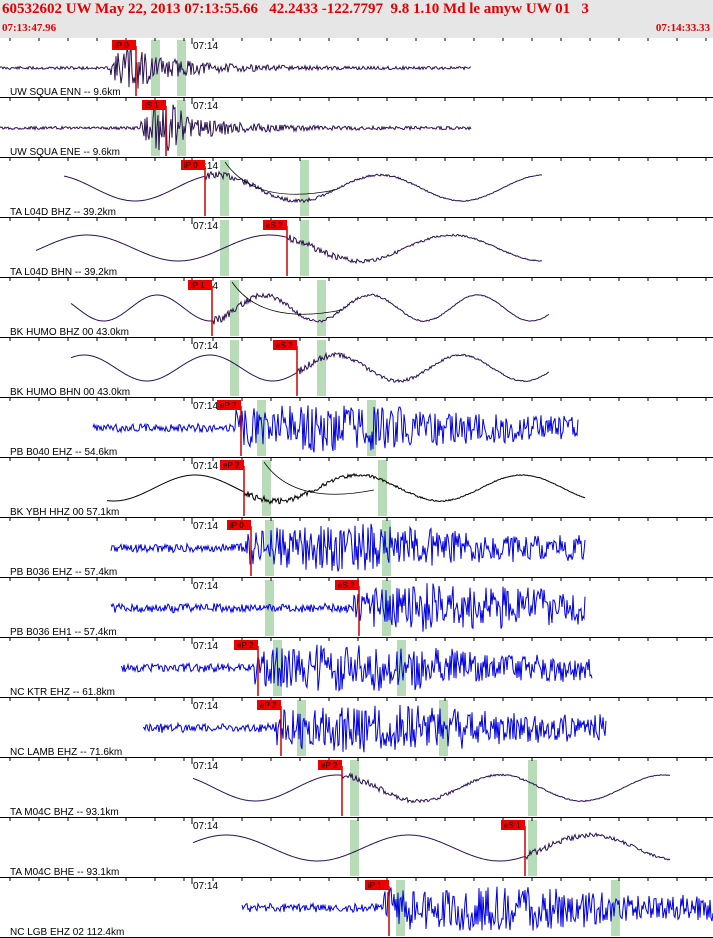  I want to click on trace-panel: 07:14 iP 0 UW SQUA ENN -- 9.6km, so click(356, 68).